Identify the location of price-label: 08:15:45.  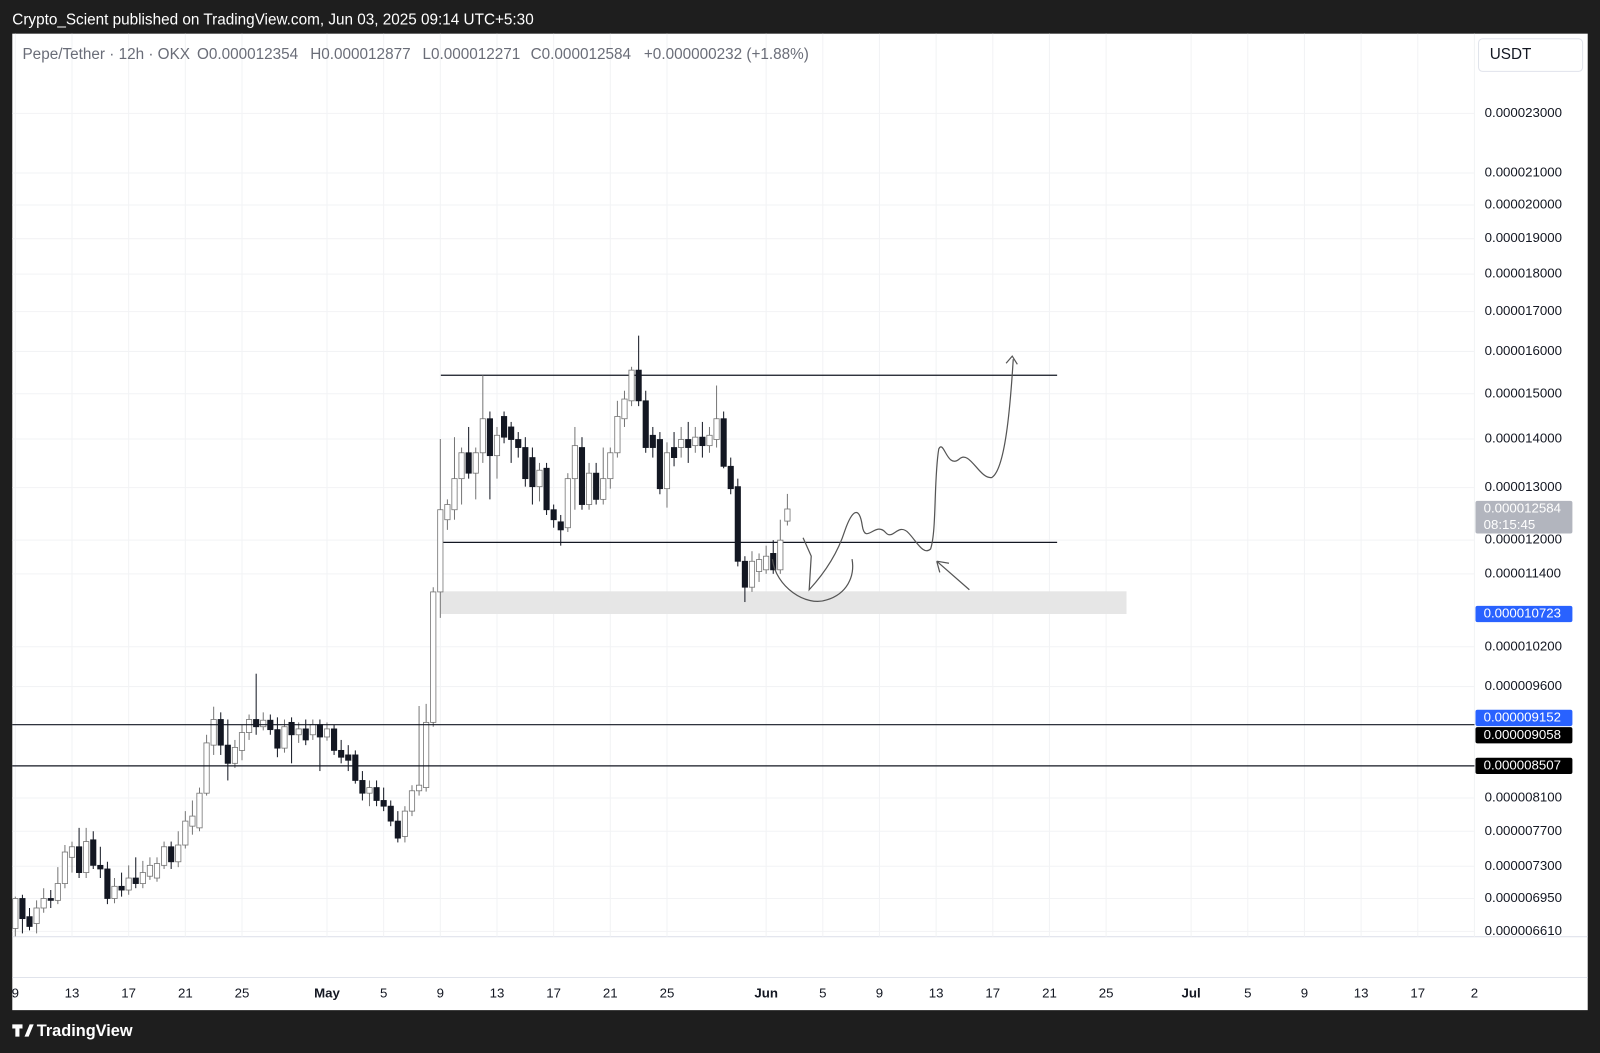
(1510, 524).